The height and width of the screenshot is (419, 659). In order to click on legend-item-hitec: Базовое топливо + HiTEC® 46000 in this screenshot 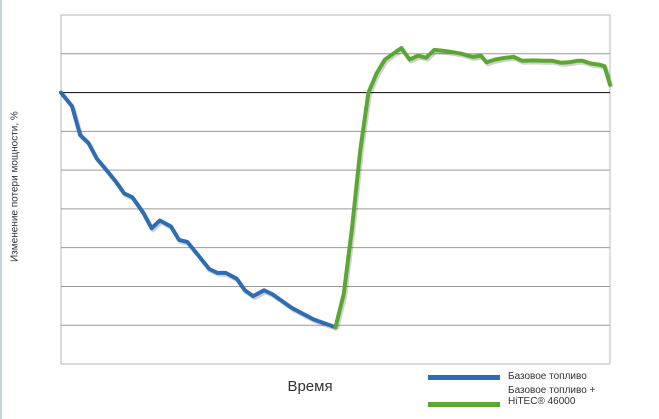, I will do `click(542, 396)`.